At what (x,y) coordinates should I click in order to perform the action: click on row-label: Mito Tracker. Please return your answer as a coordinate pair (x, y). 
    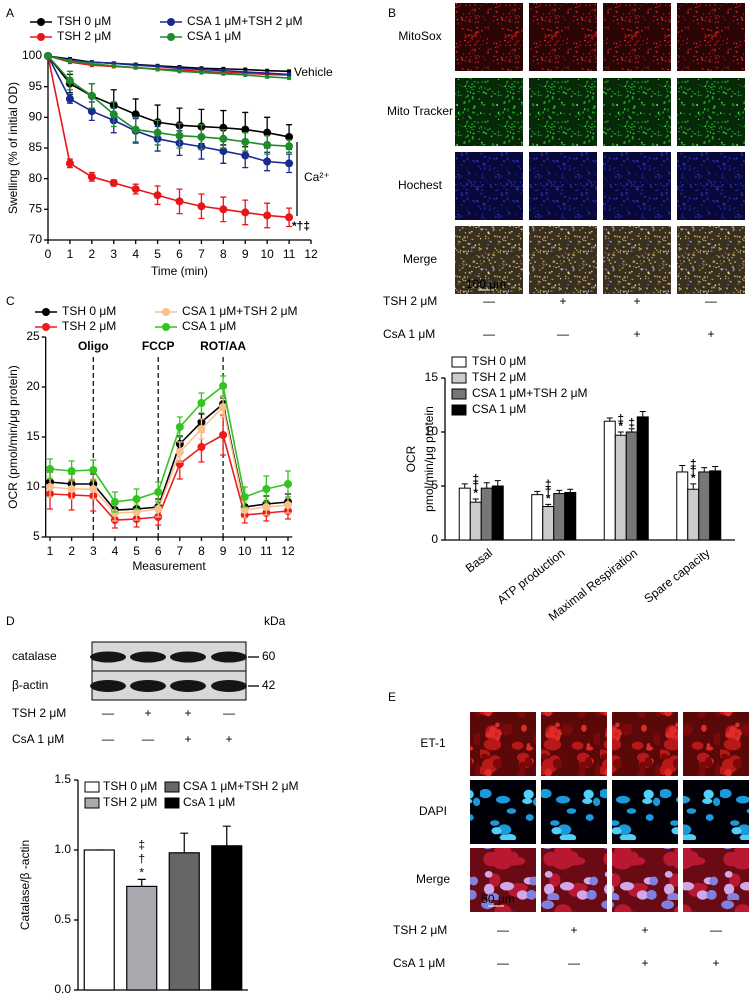
    Looking at the image, I should click on (420, 111).